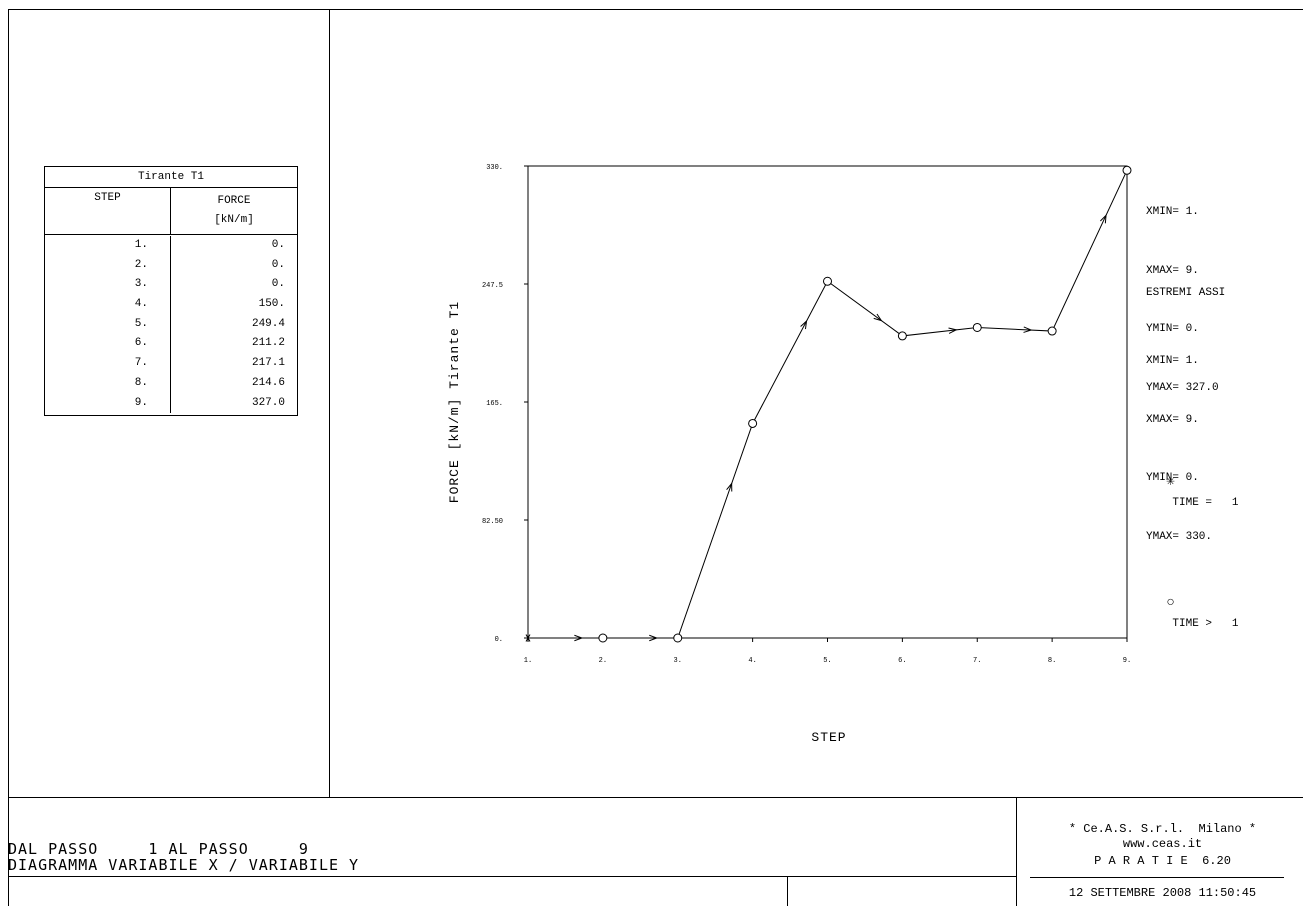 The width and height of the screenshot is (1303, 906). Describe the element at coordinates (234, 211) in the screenshot. I see `column-header-force: FORCE [kN/m]` at that location.